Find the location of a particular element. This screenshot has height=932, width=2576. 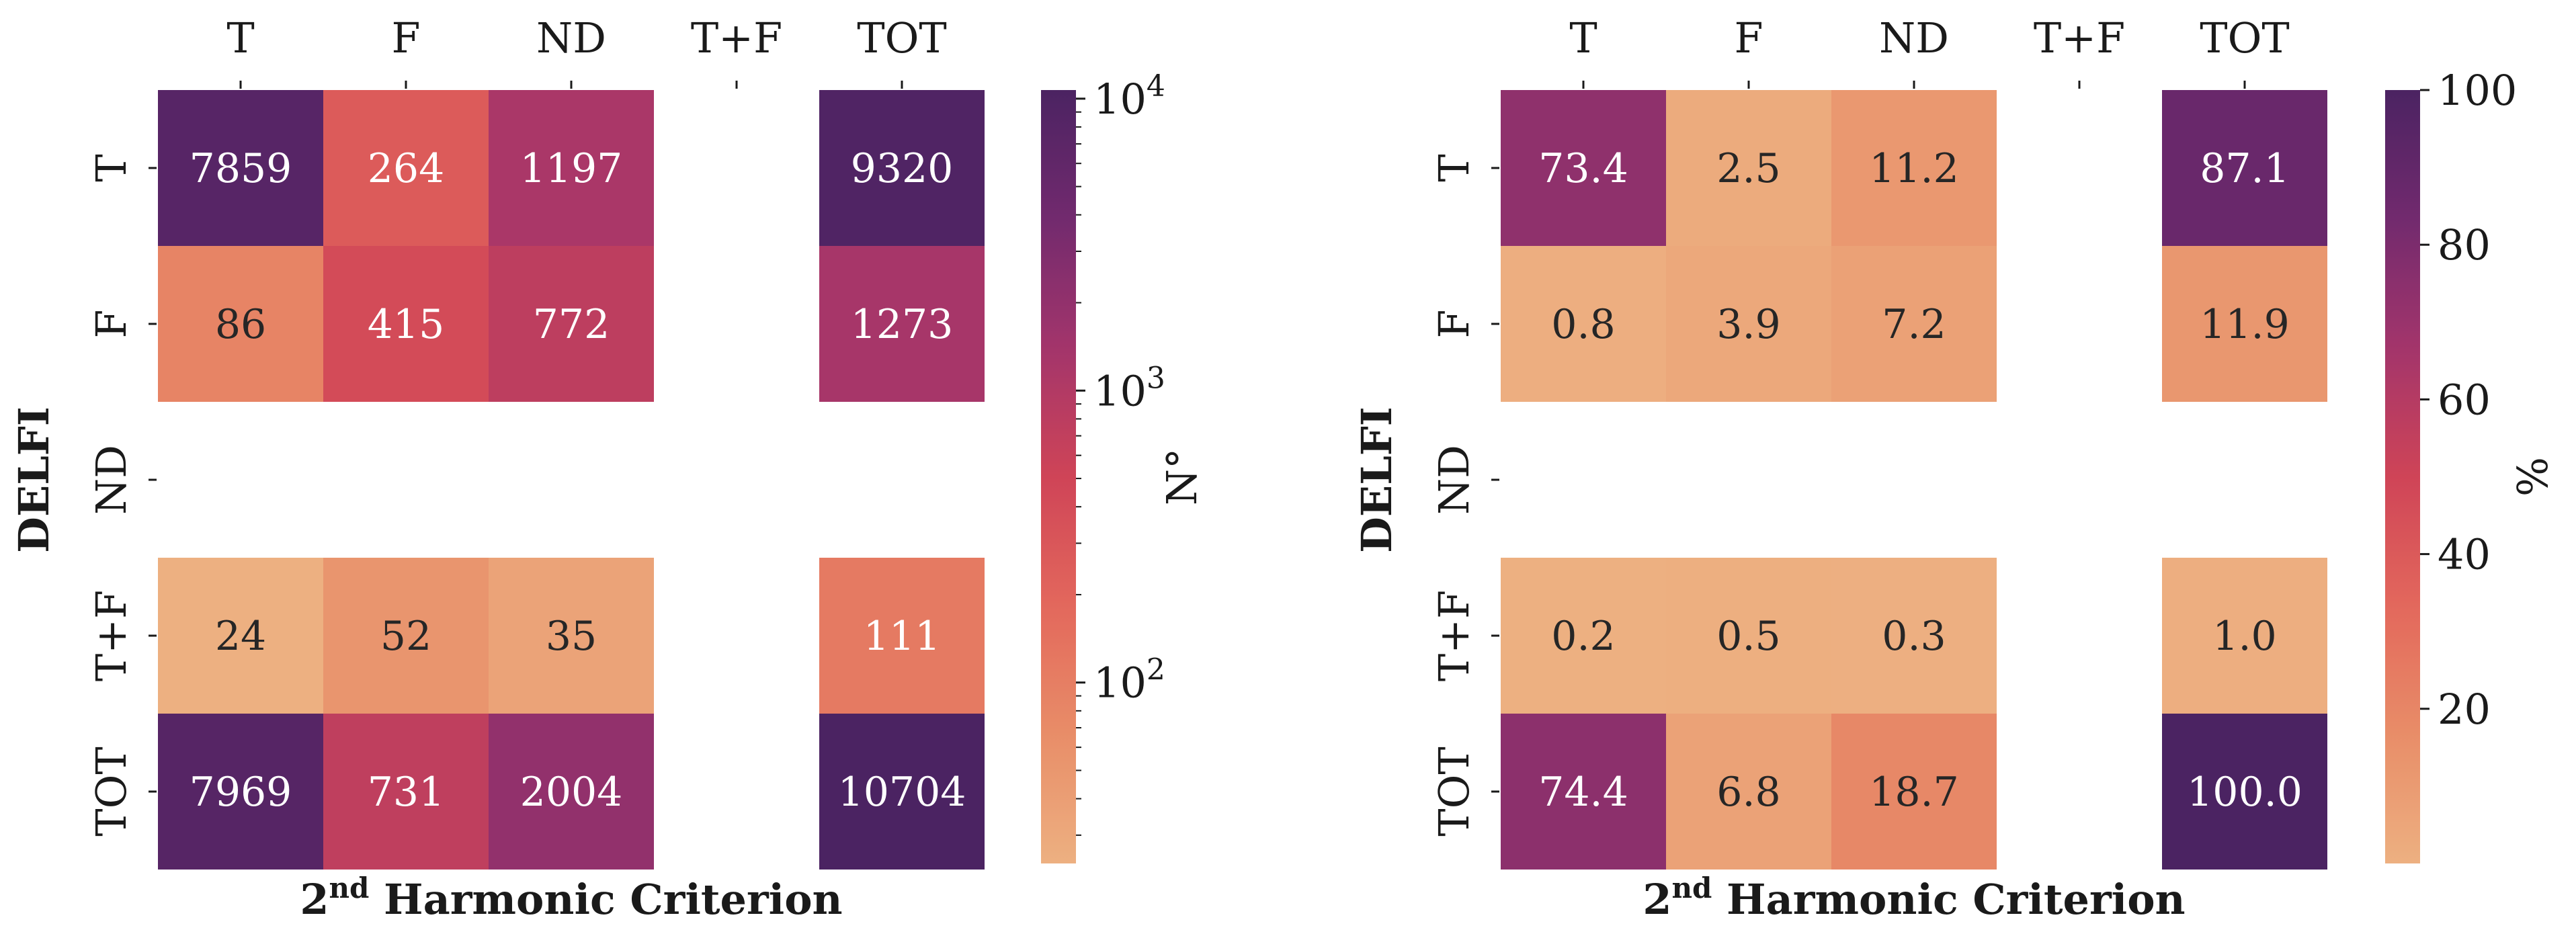

colorbar-tick-label: 10³ is located at coordinates (1129, 388).